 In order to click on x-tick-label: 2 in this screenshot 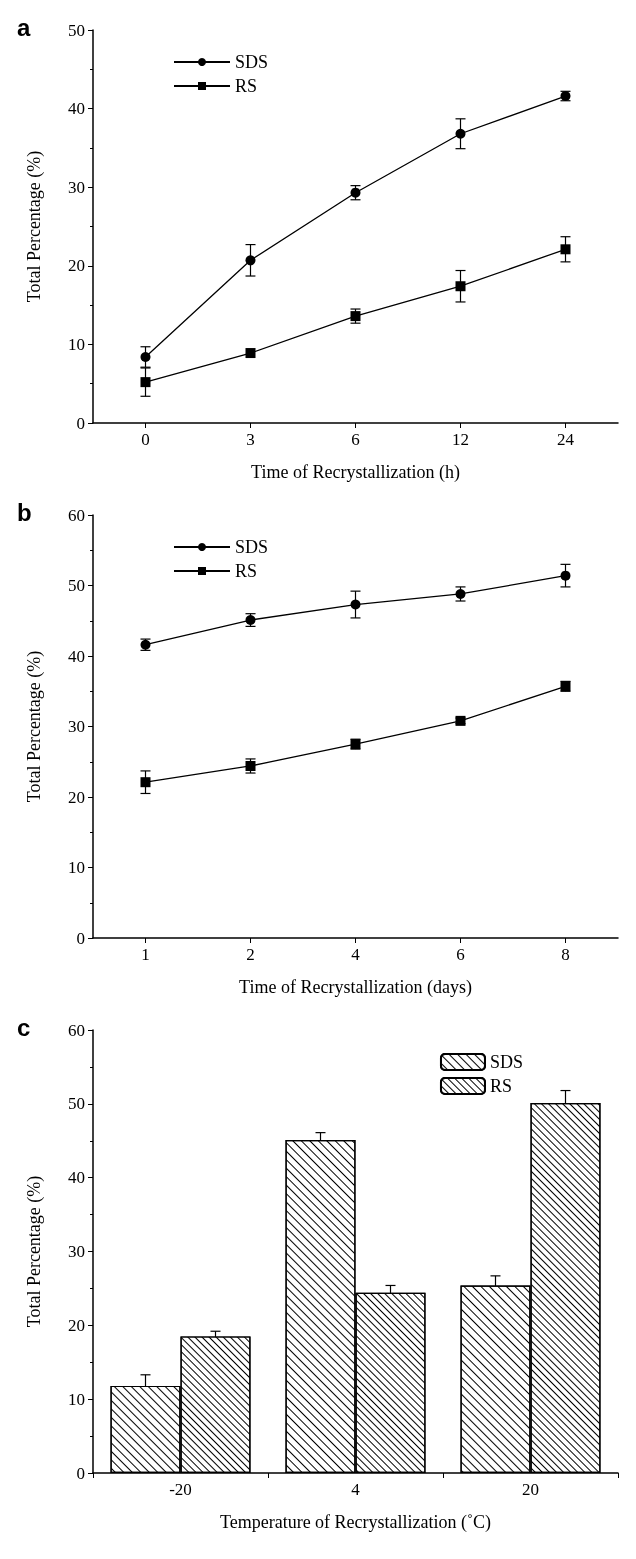, I will do `click(250, 954)`.